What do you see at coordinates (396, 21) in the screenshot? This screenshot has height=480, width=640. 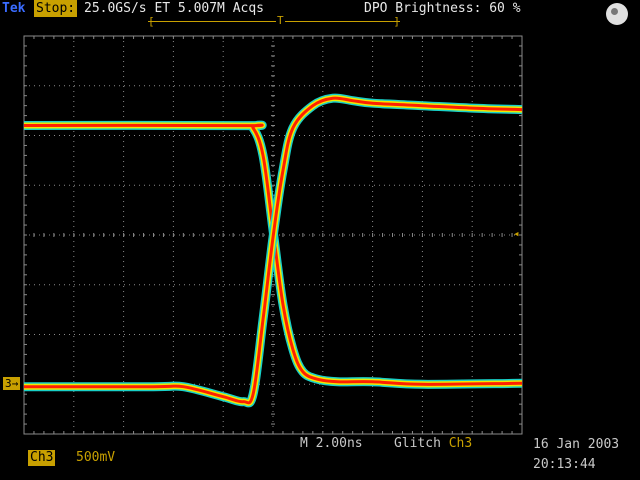 I see `record-bar-right-bracket: ]` at bounding box center [396, 21].